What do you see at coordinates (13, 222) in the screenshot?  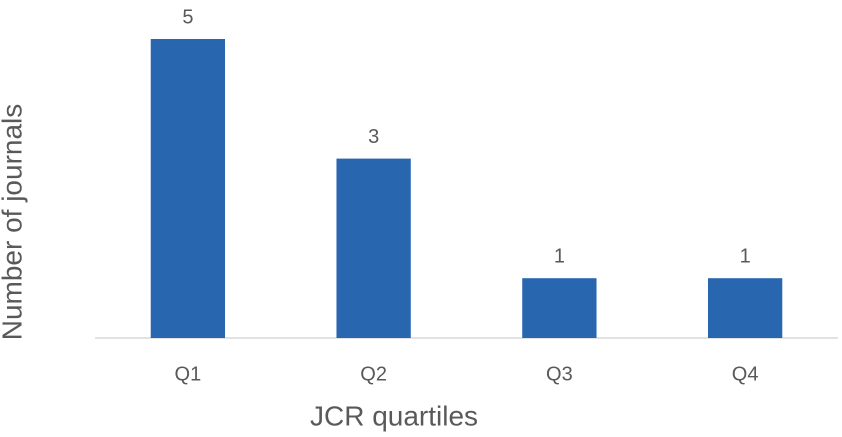 I see `y-axis-title: Number of journals` at bounding box center [13, 222].